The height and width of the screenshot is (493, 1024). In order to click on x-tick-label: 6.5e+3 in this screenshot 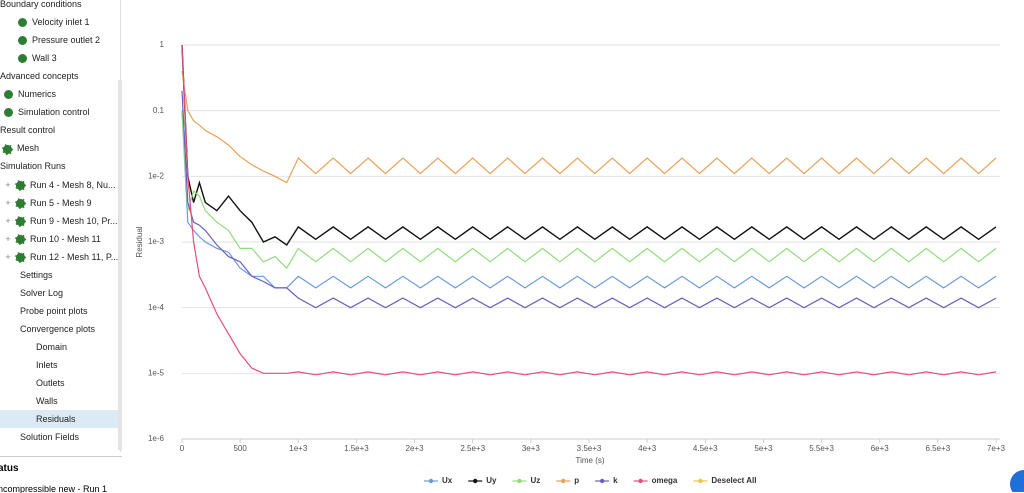, I will do `click(938, 448)`.